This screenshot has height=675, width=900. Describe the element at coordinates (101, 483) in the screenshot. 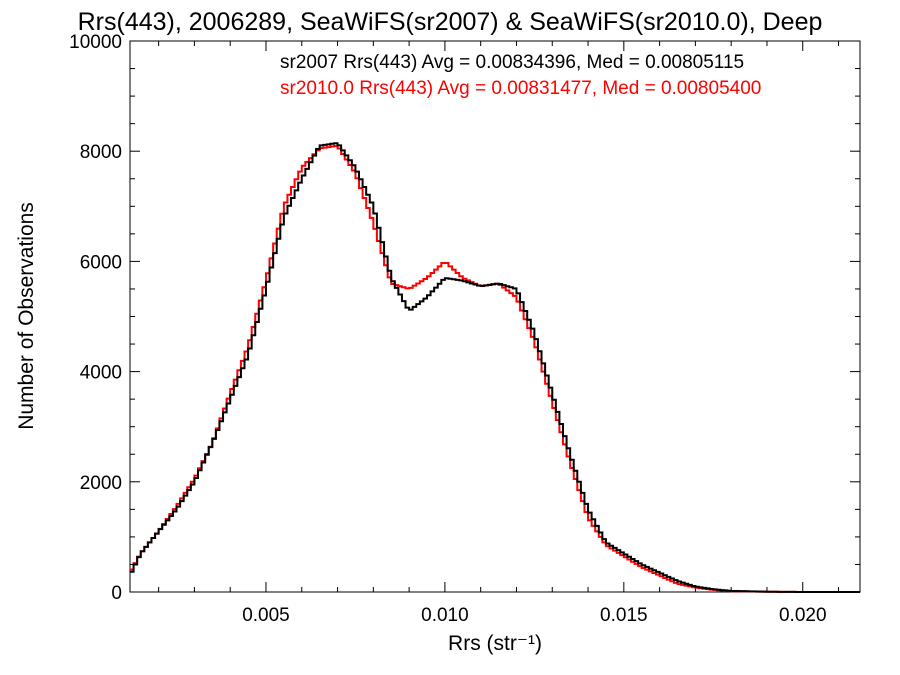

I see `y-tick-label: 2000` at that location.